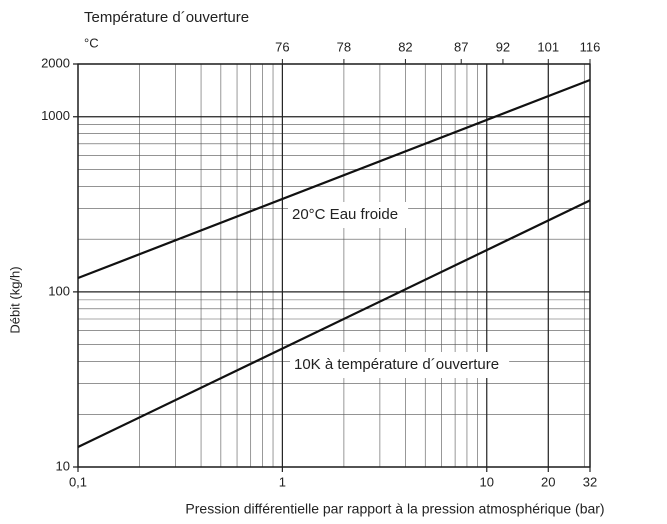 Image resolution: width=667 pixels, height=524 pixels. What do you see at coordinates (345, 214) in the screenshot?
I see `series-label: 20°C Eau froide` at bounding box center [345, 214].